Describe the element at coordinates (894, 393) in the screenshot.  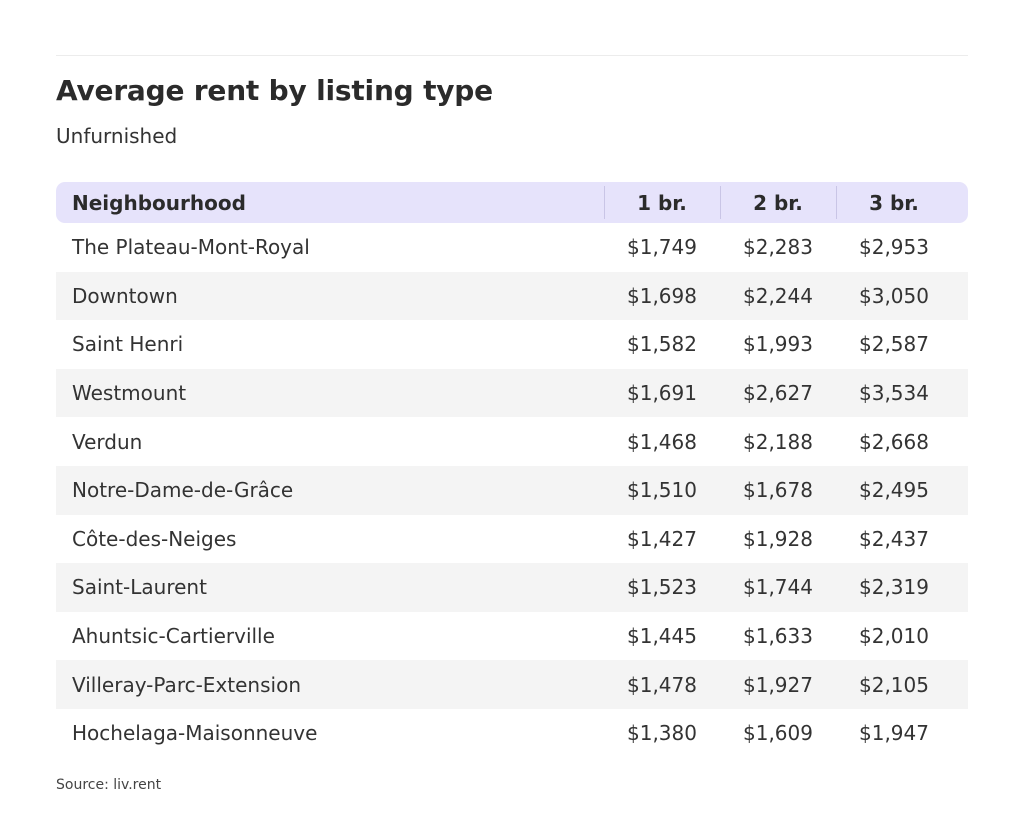
I see `rent-3br-cell: $3,534` at that location.